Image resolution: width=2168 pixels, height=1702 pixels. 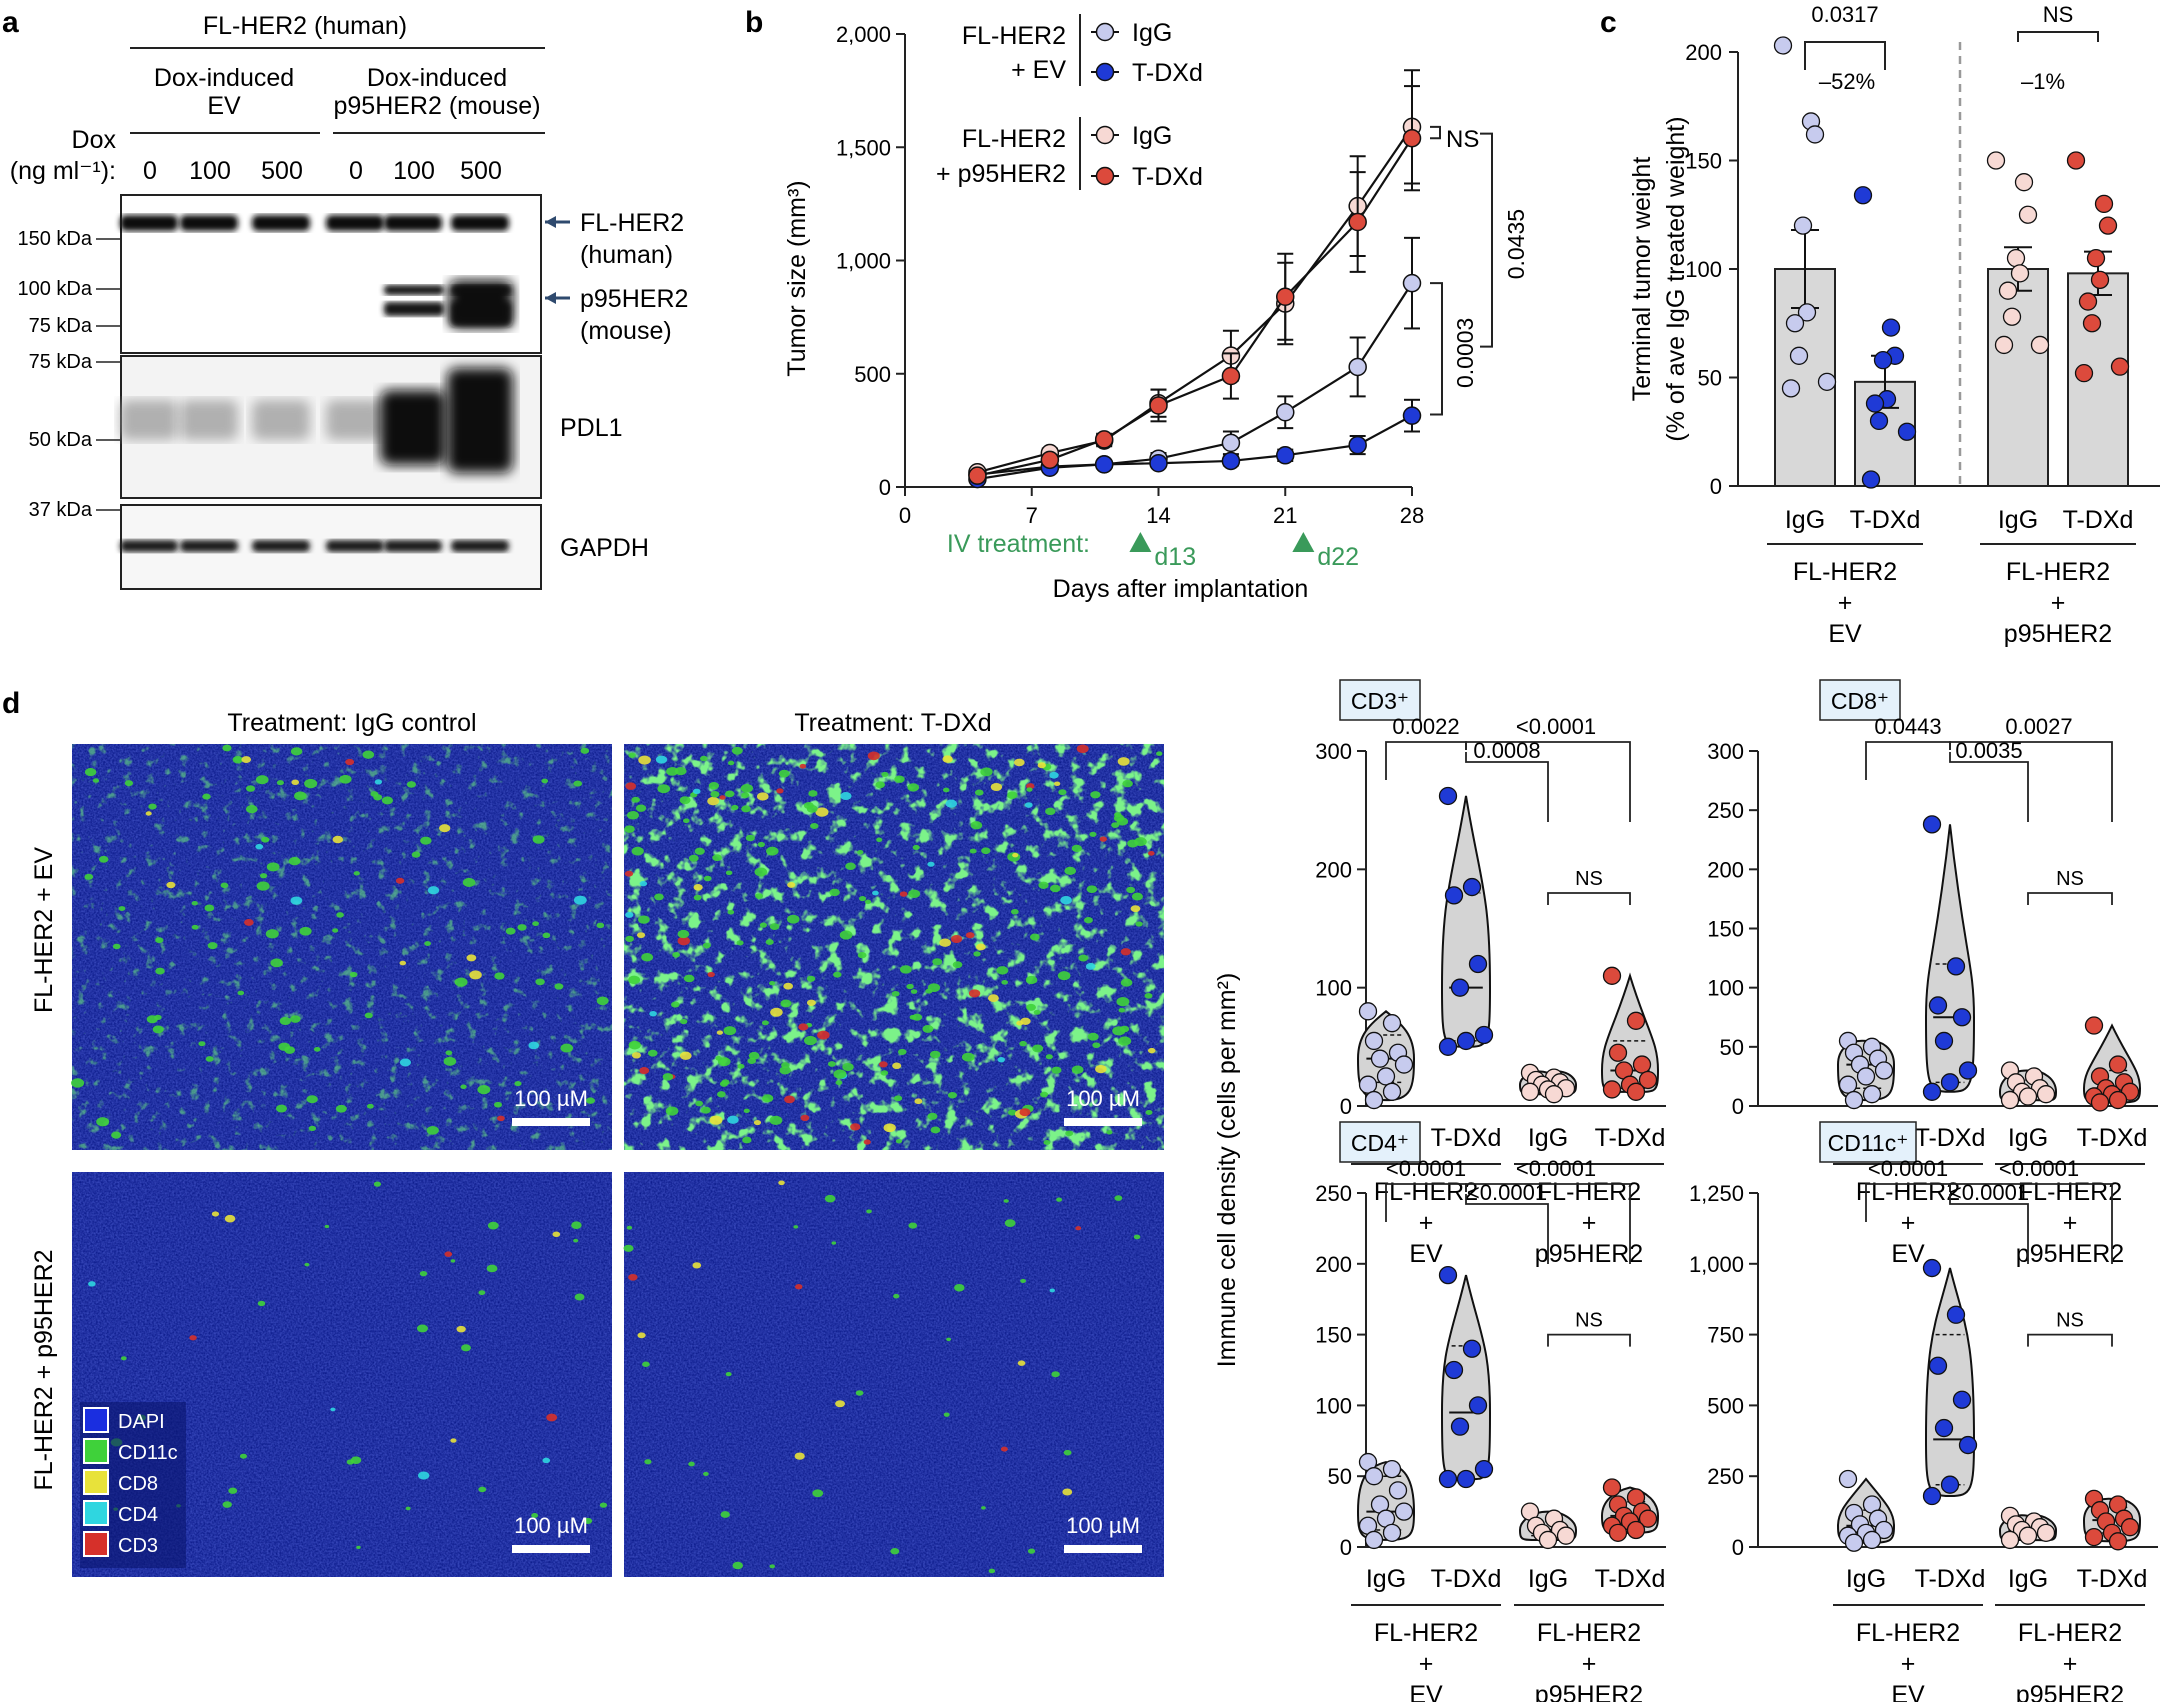 I want to click on violin-ylabel: Immune cell density (cells per mm²), so click(x=1227, y=1170).